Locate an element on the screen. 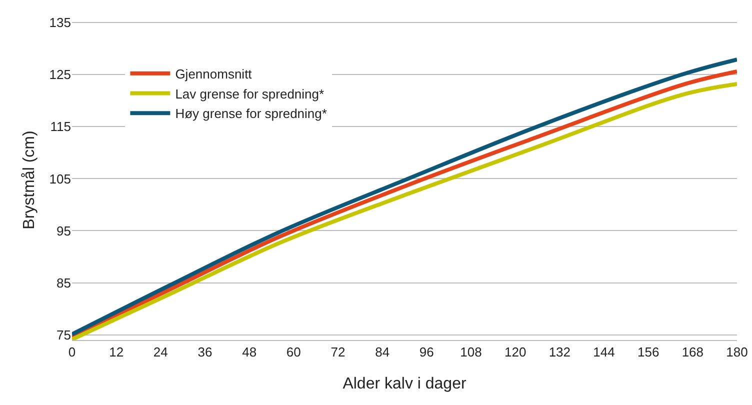  x-tick-label: 48 is located at coordinates (249, 352).